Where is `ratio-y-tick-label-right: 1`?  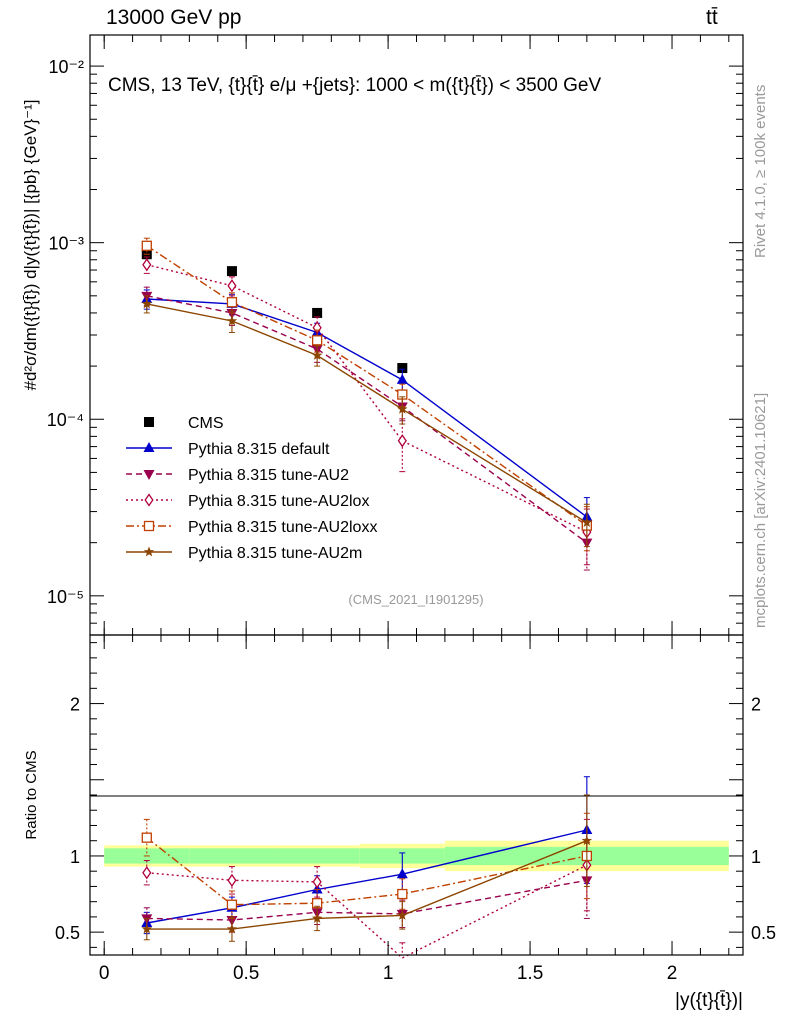 ratio-y-tick-label-right: 1 is located at coordinates (756, 857).